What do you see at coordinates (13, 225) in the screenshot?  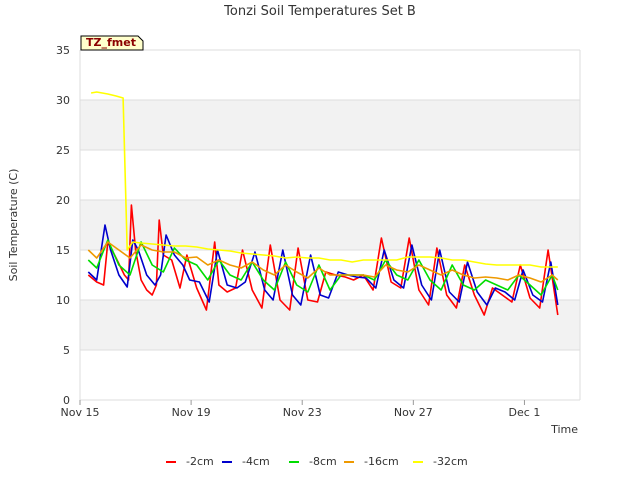 I see `y-axis-label: Soil Temperature (C)` at bounding box center [13, 225].